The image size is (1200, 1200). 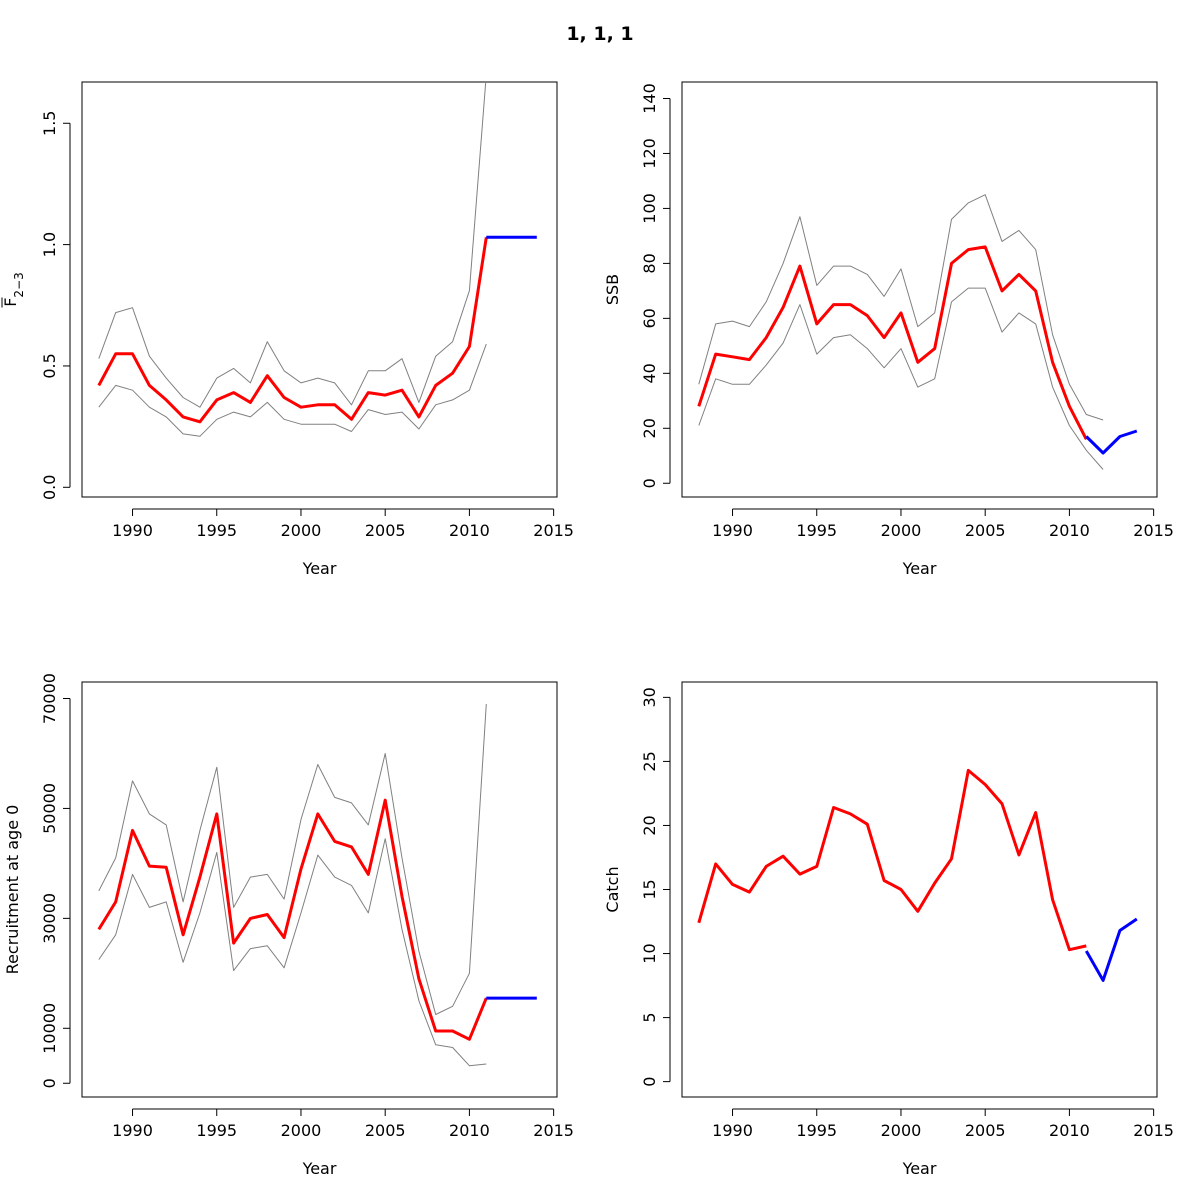 What do you see at coordinates (649, 373) in the screenshot?
I see `y-tick-label: 40` at bounding box center [649, 373].